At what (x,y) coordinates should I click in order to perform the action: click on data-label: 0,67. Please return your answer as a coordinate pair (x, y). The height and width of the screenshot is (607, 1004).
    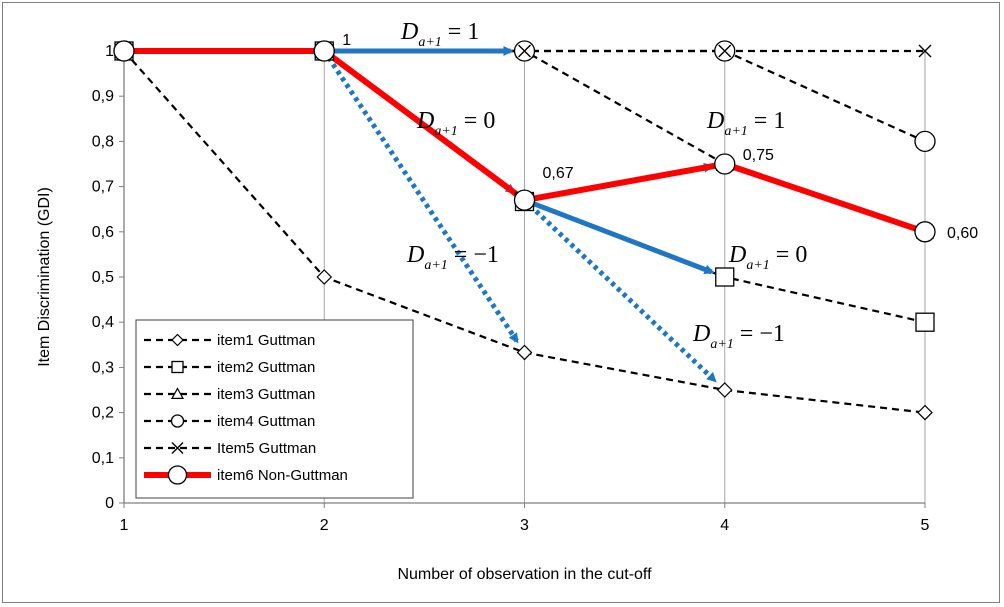
    Looking at the image, I should click on (558, 173).